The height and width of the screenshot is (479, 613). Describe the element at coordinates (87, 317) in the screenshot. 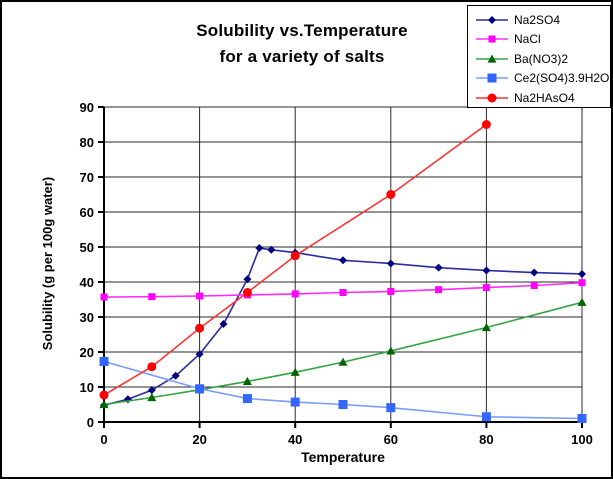

I see `y-tick-label: 30` at that location.